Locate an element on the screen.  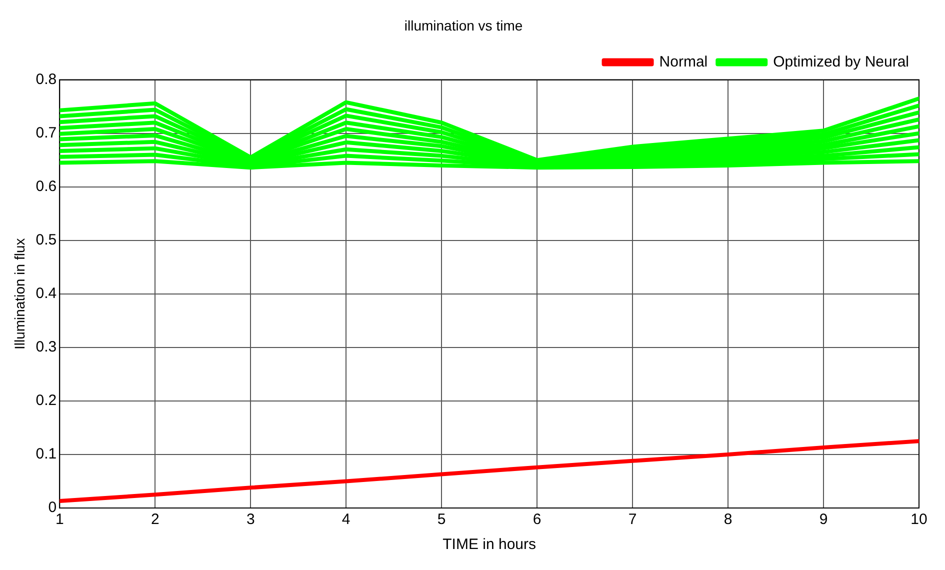
y-tick-label: 0.6 is located at coordinates (46, 186).